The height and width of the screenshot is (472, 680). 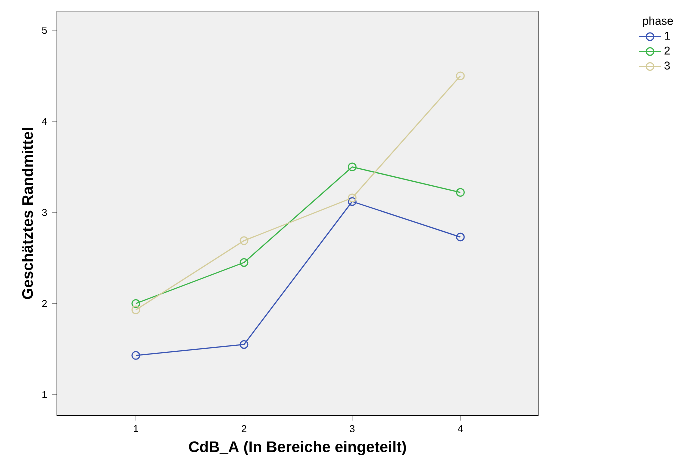 I want to click on y-axis-title: Geschätztes Randmittel, so click(x=28, y=214).